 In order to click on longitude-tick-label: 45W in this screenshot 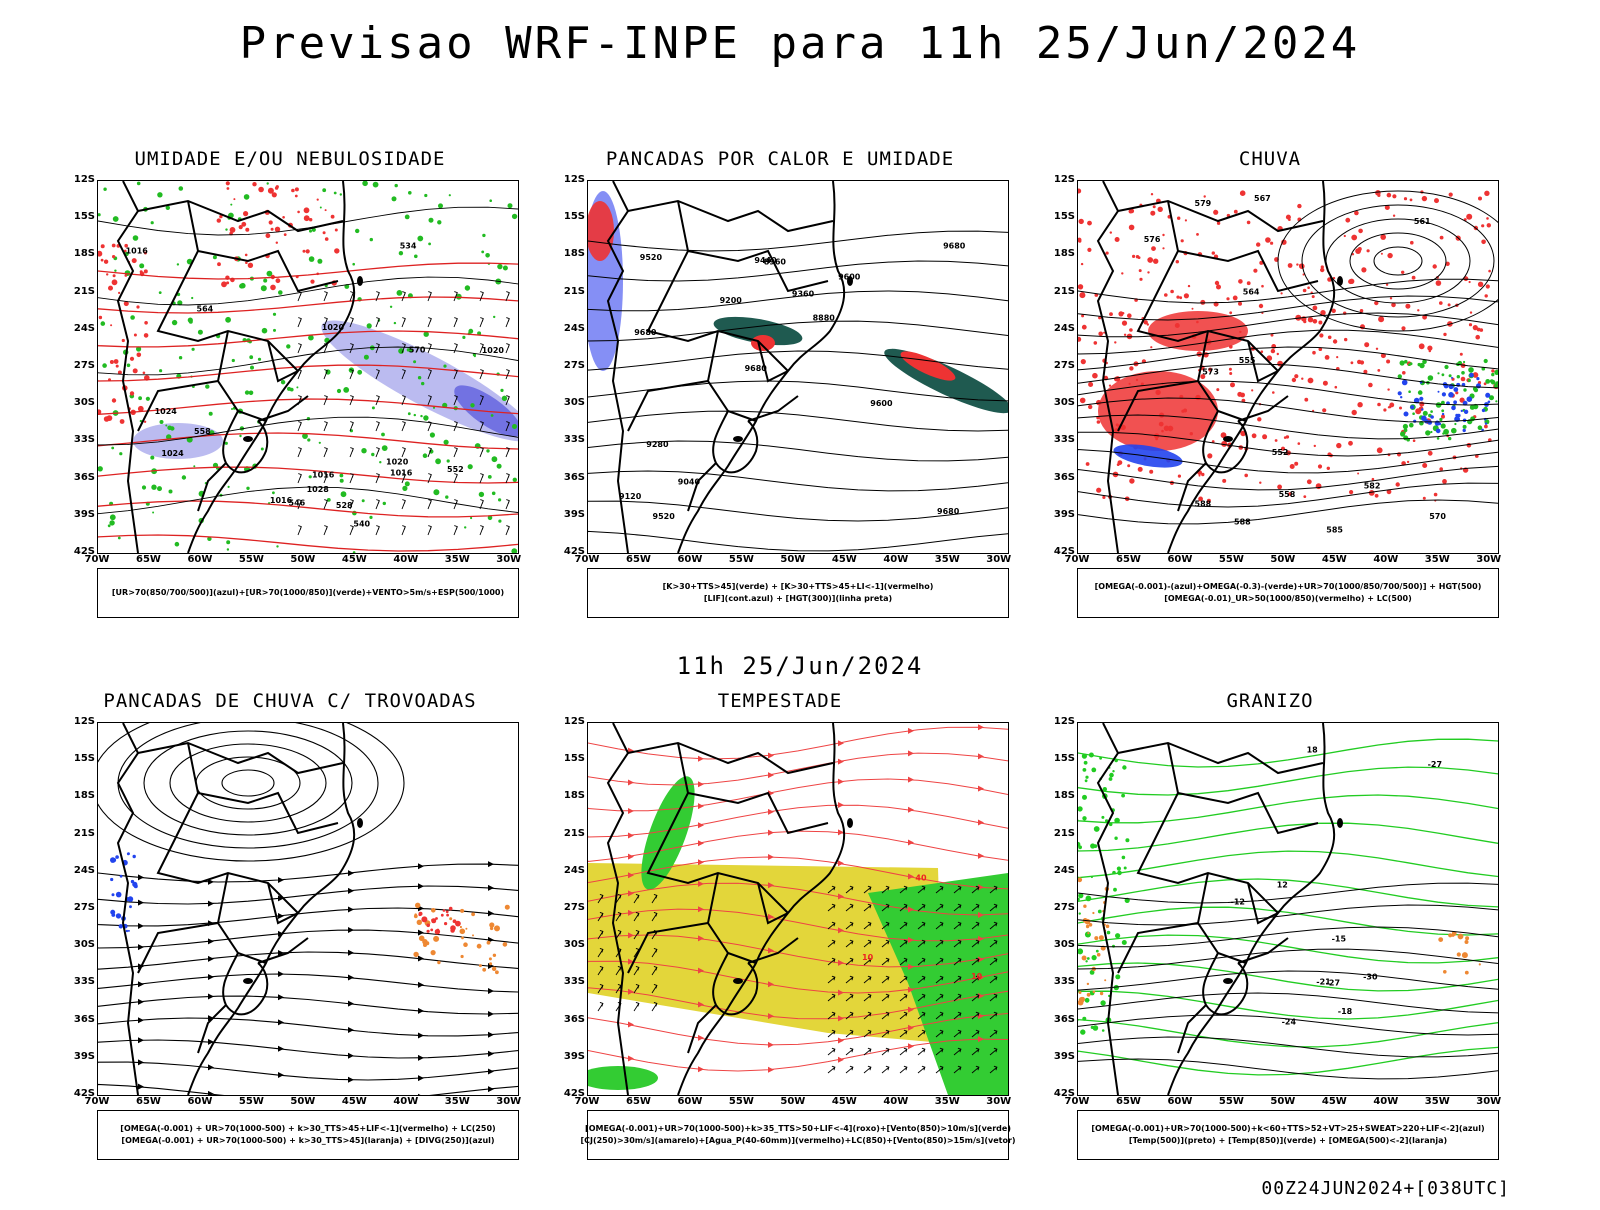, I will do `click(354, 559)`.